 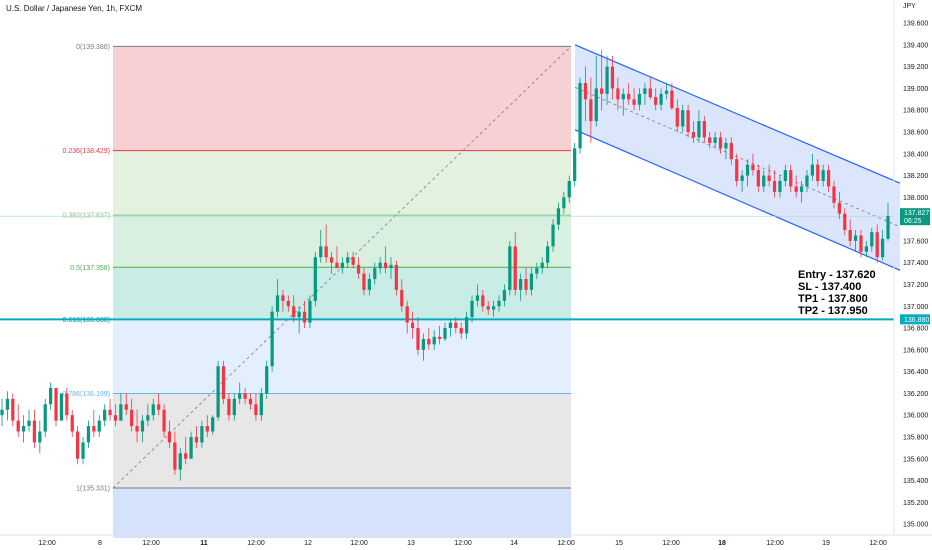 What do you see at coordinates (342, 98) in the screenshot?
I see `fib-zone` at bounding box center [342, 98].